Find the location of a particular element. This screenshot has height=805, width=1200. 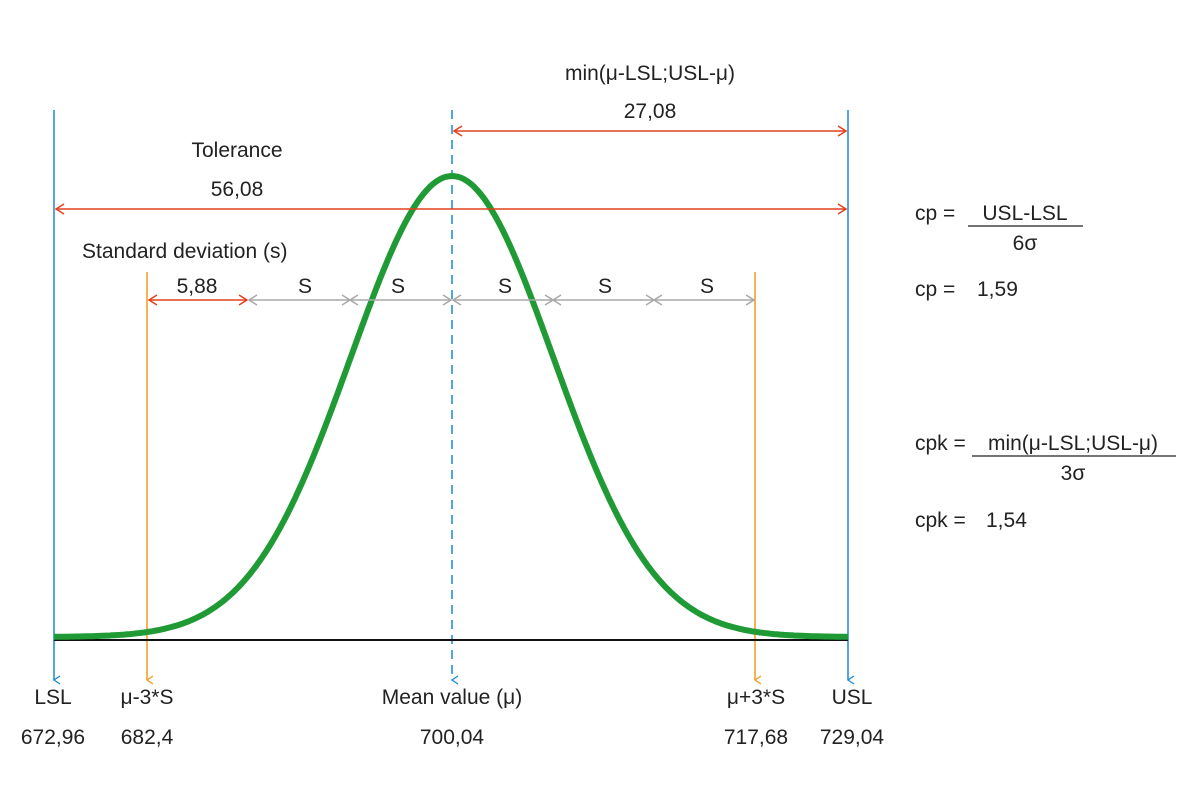

cp-denominator: 6σ is located at coordinates (1025, 243).